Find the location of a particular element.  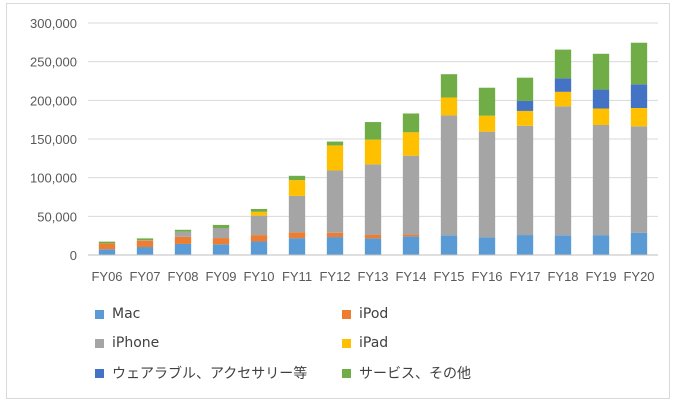

legend-item-iphone: iPhone is located at coordinates (127, 343).